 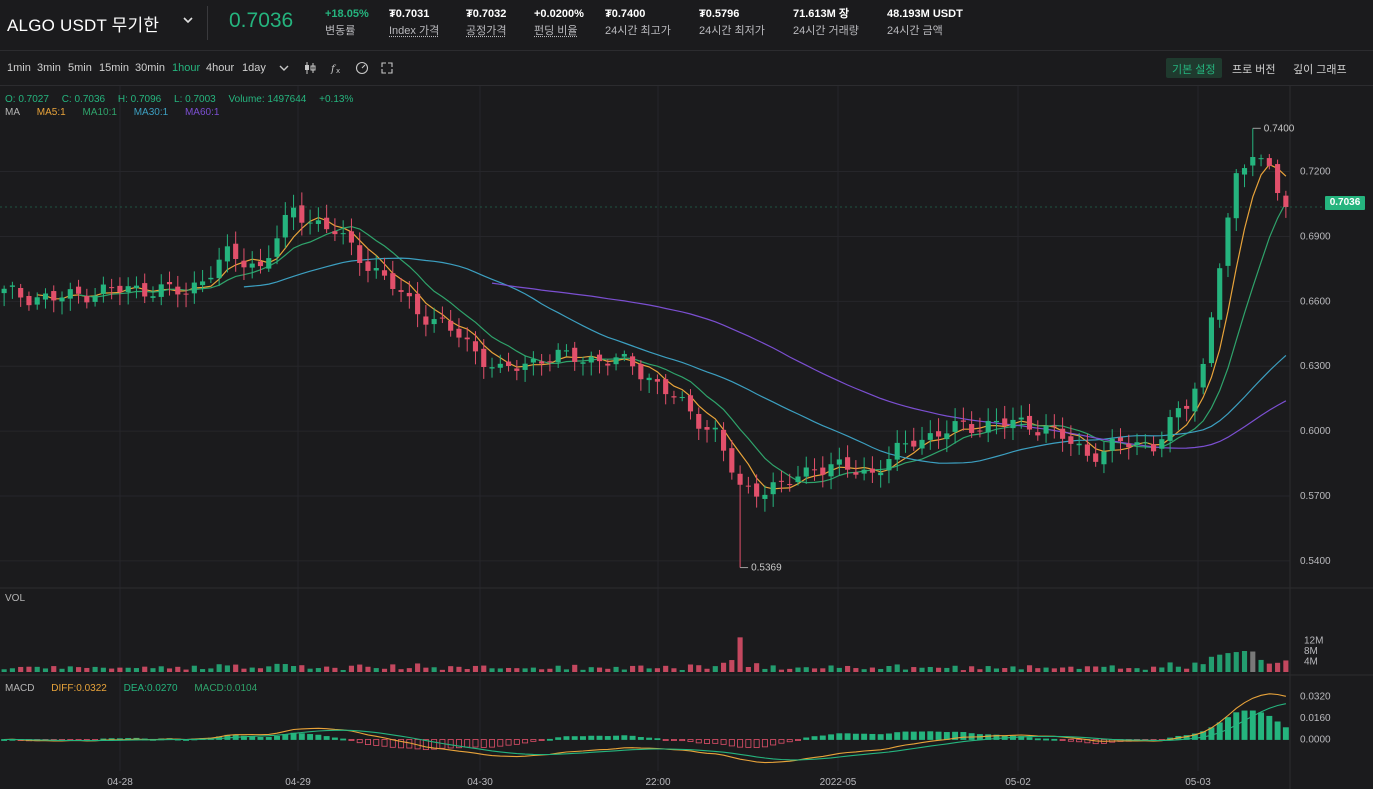 What do you see at coordinates (559, 22) in the screenshot?
I see `stat-funding-rate: +0.0200% 펀딩 비율` at bounding box center [559, 22].